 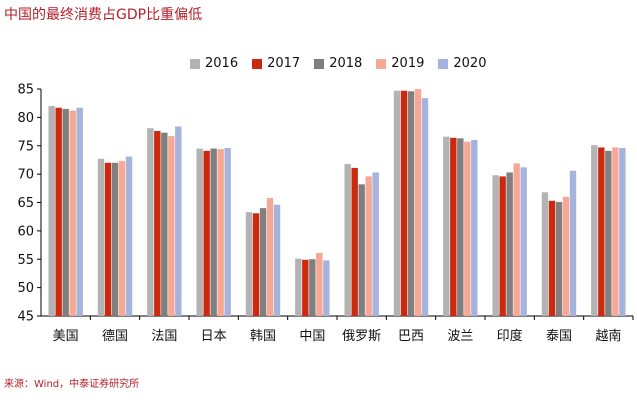 What do you see at coordinates (277, 260) in the screenshot?
I see `bar-2020-韩国` at bounding box center [277, 260].